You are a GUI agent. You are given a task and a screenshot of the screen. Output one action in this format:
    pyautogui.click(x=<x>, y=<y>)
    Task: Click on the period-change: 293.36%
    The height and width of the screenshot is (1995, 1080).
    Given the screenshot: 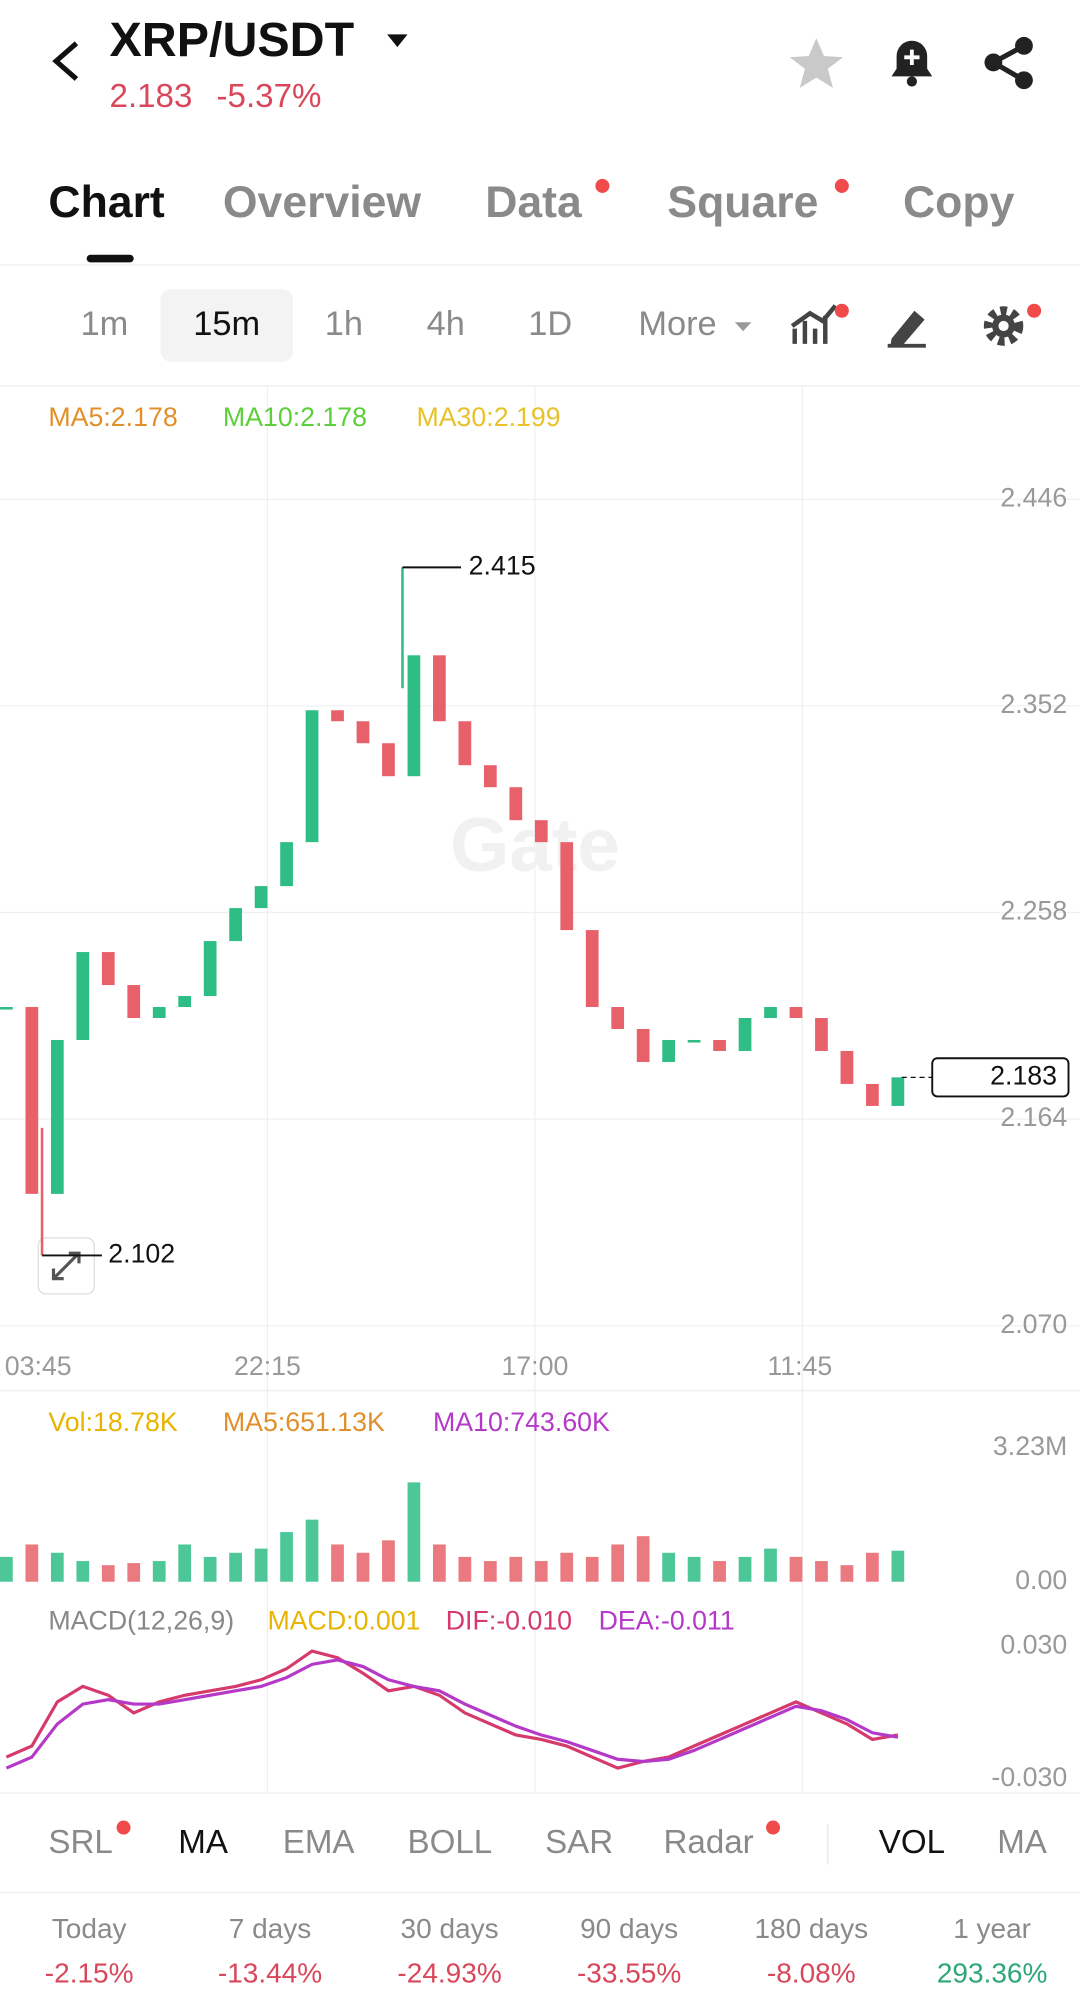 What is the action you would take?
    pyautogui.click(x=992, y=1973)
    